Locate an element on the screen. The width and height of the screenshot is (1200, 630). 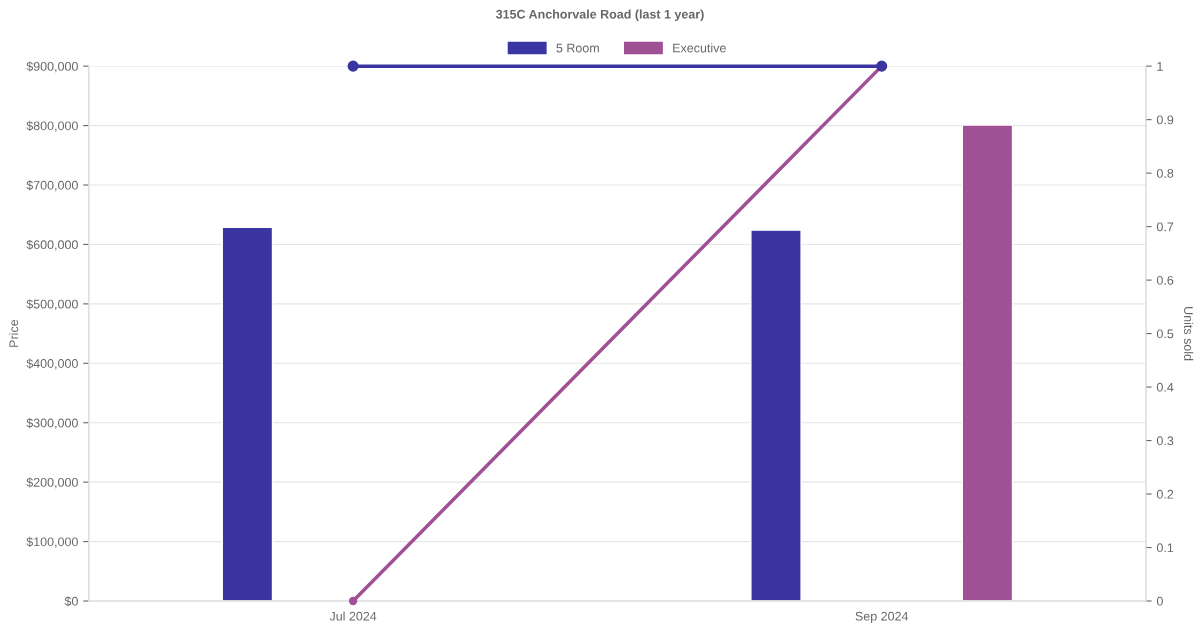
y2-tick-label: 1 is located at coordinates (1160, 66).